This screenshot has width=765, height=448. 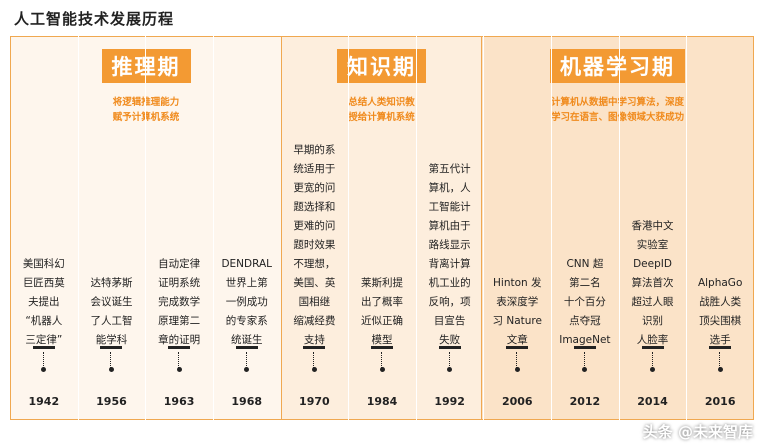 I want to click on event-year: 1968, so click(x=247, y=401).